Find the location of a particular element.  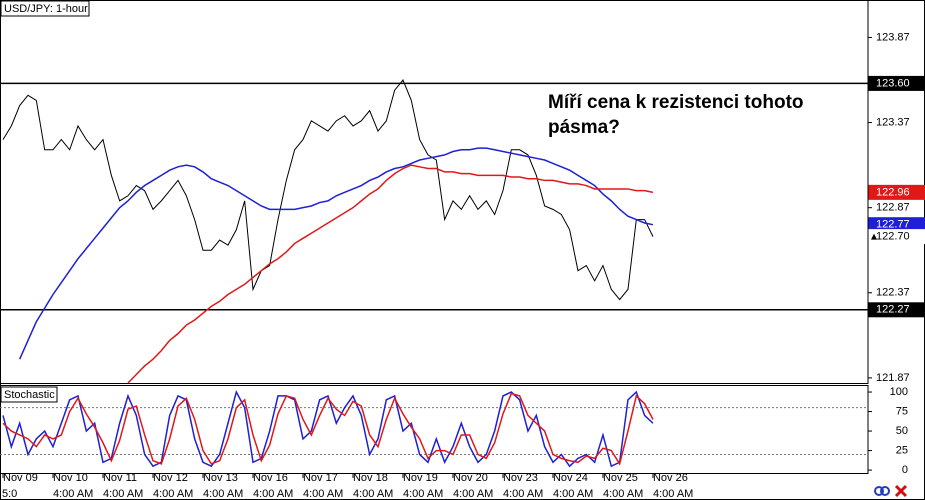

x-tick-label: Nov 17 is located at coordinates (320, 478).